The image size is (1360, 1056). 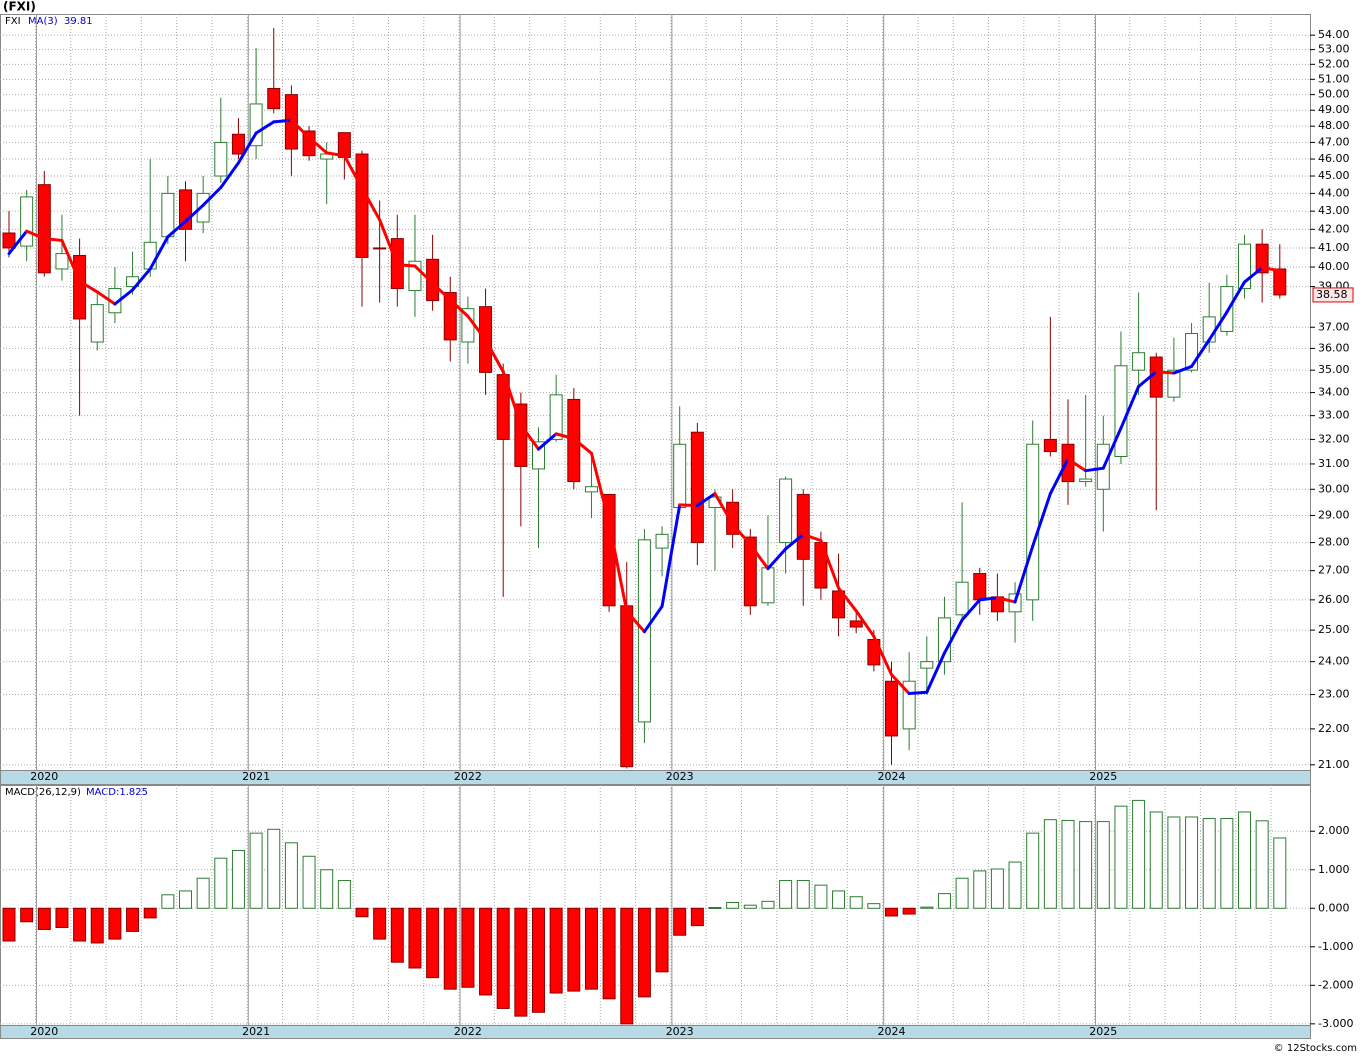 What do you see at coordinates (1334, 907) in the screenshot?
I see `y-tick-label: 0.000` at bounding box center [1334, 907].